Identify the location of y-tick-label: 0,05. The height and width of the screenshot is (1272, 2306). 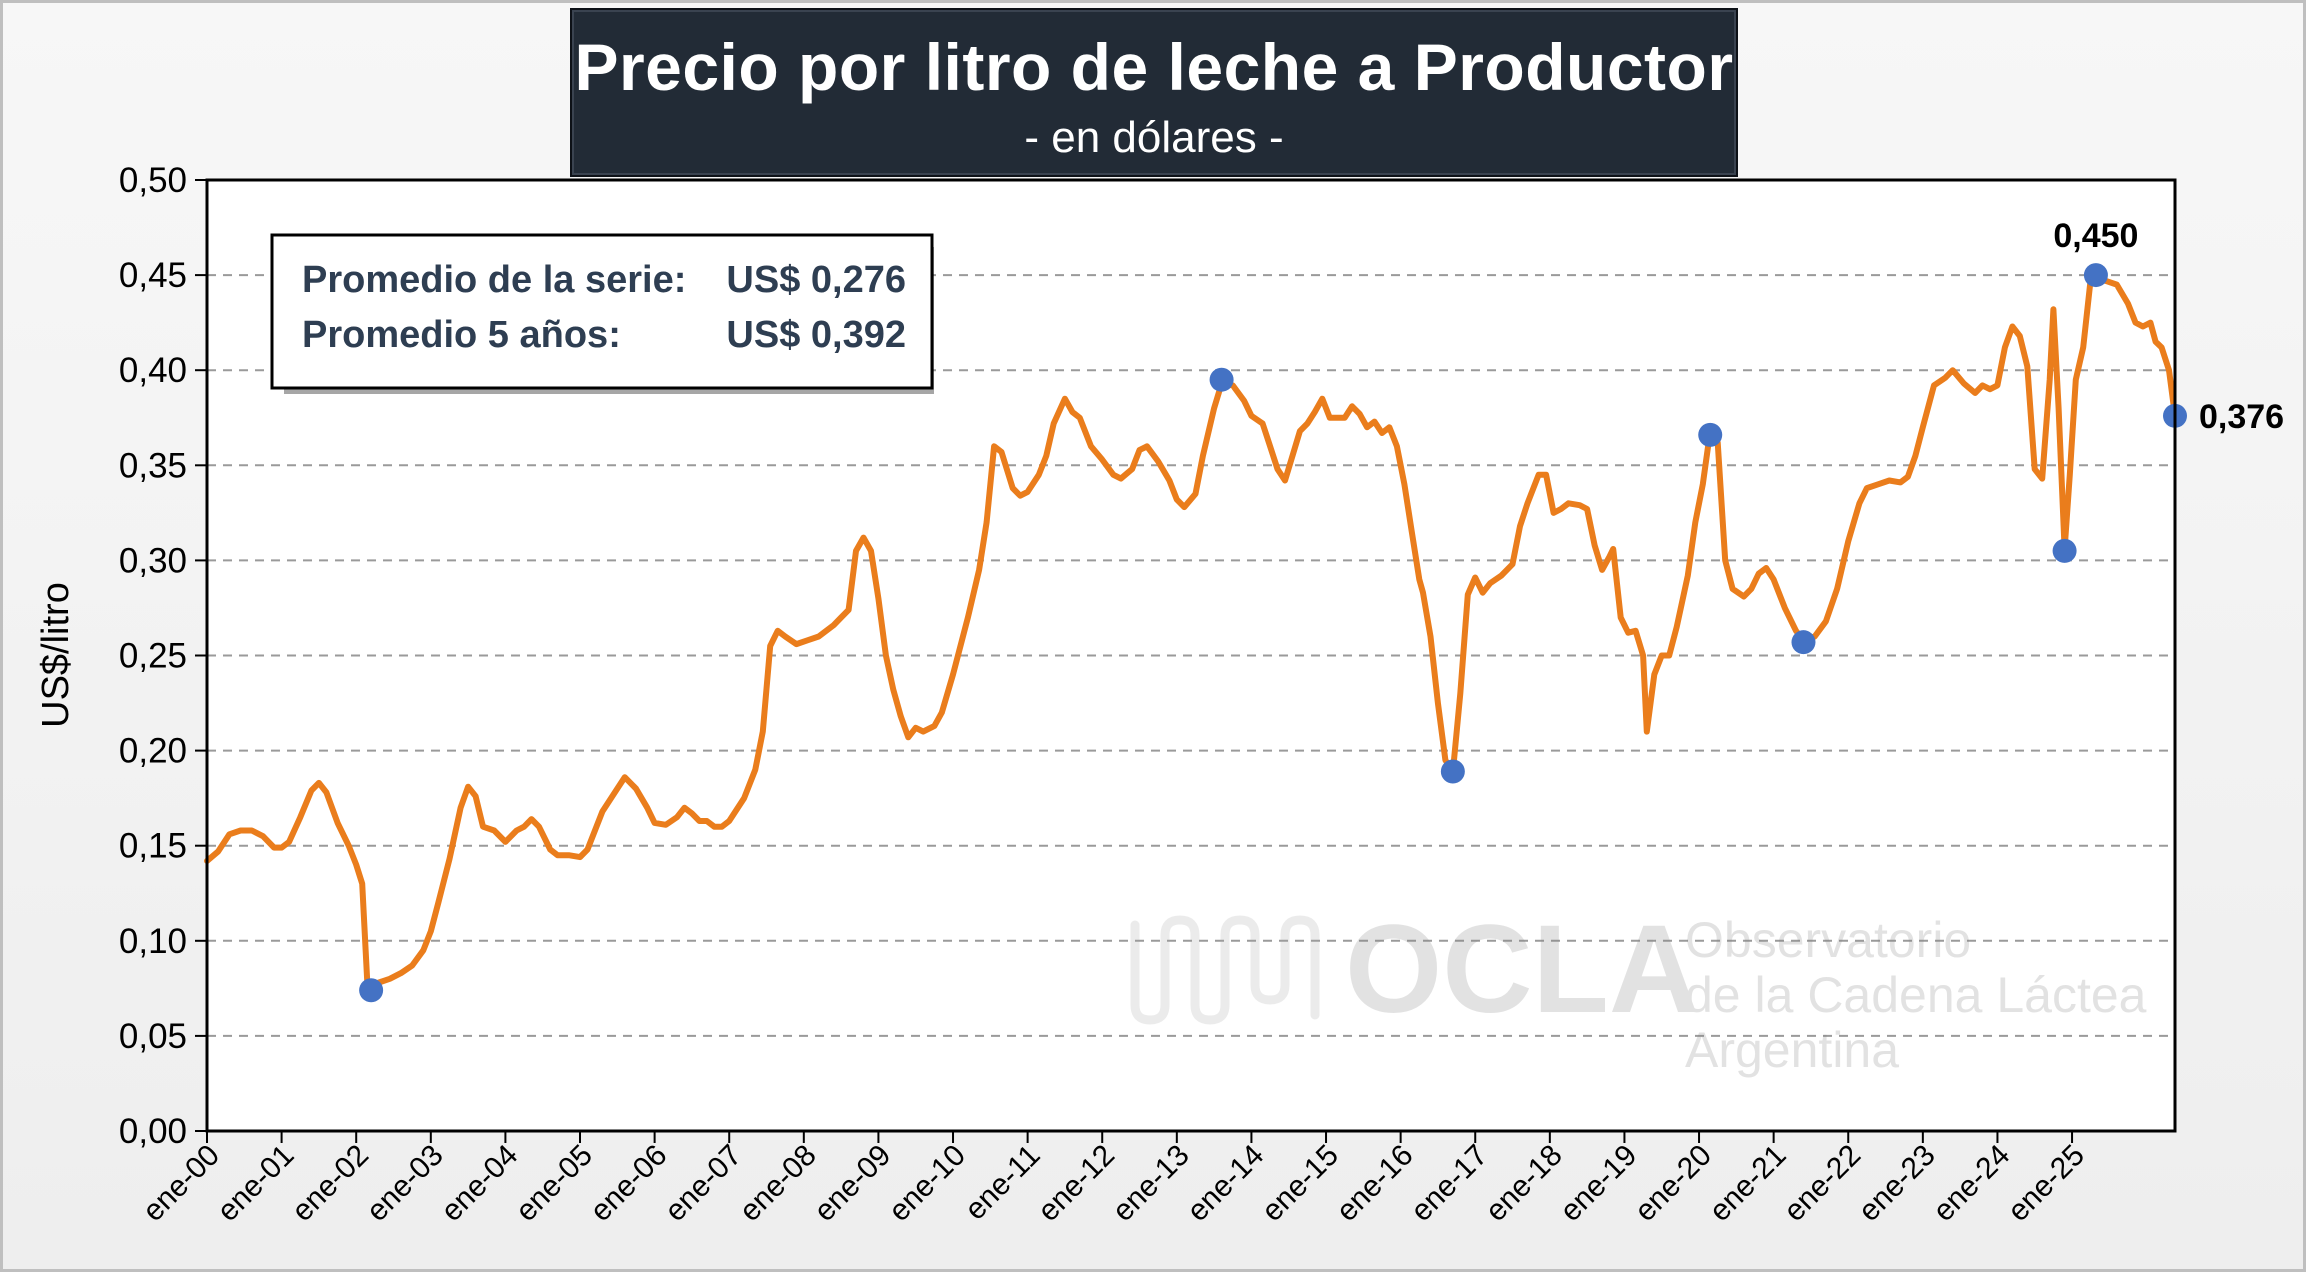
(153, 1036).